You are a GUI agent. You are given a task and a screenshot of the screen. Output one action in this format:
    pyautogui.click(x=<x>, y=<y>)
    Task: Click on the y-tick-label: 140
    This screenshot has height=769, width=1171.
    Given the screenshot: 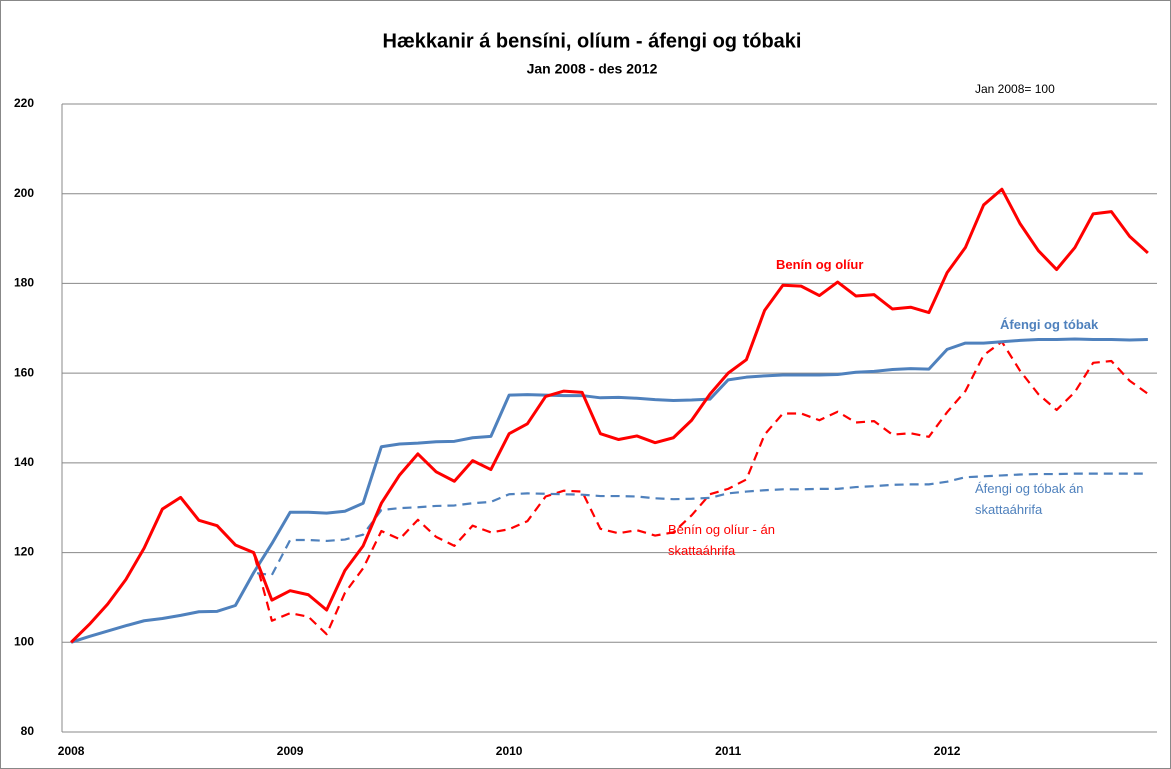 What is the action you would take?
    pyautogui.click(x=24, y=462)
    